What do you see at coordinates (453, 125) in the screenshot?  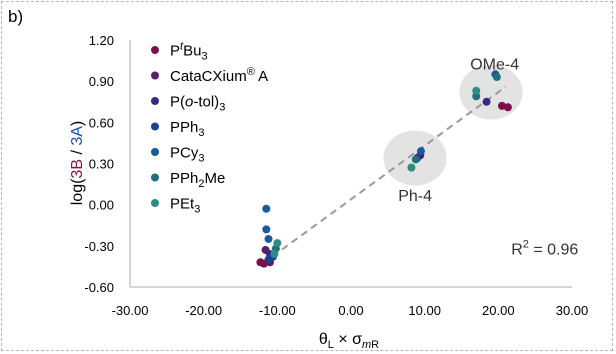 I see `highlight-regions` at bounding box center [453, 125].